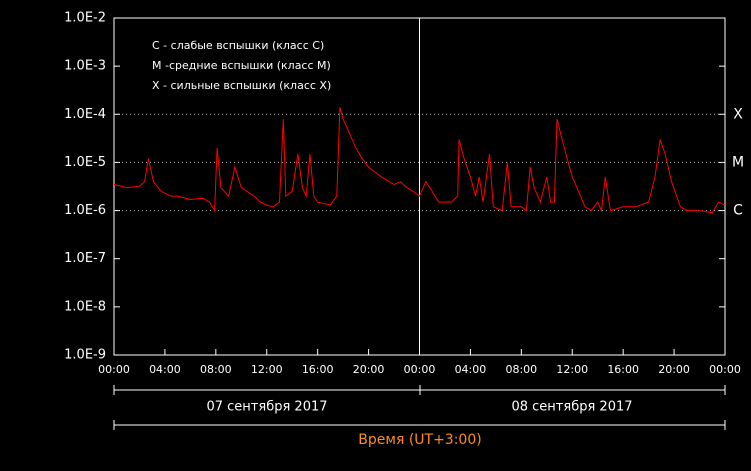  I want to click on legend-entry: X - сильные вспышки (класс X), so click(241, 85).